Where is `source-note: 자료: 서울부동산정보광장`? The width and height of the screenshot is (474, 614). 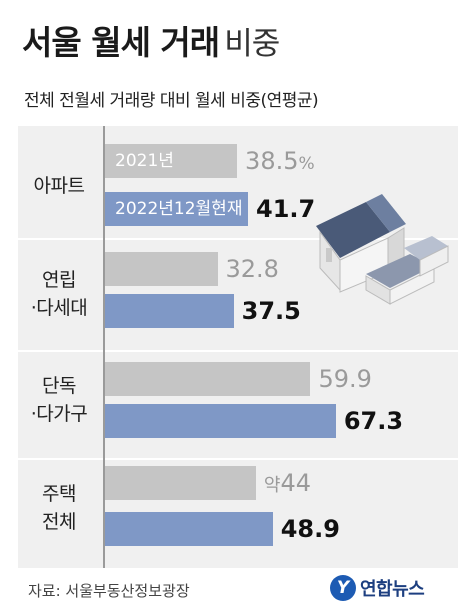
source-note: 자료: 서울부동산정보광장 is located at coordinates (109, 591).